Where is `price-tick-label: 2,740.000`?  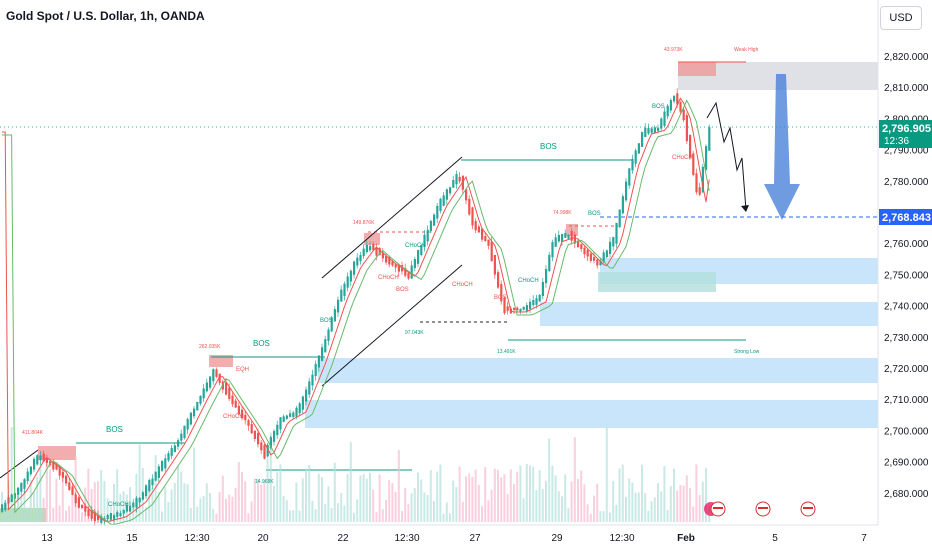
price-tick-label: 2,740.000 is located at coordinates (906, 307).